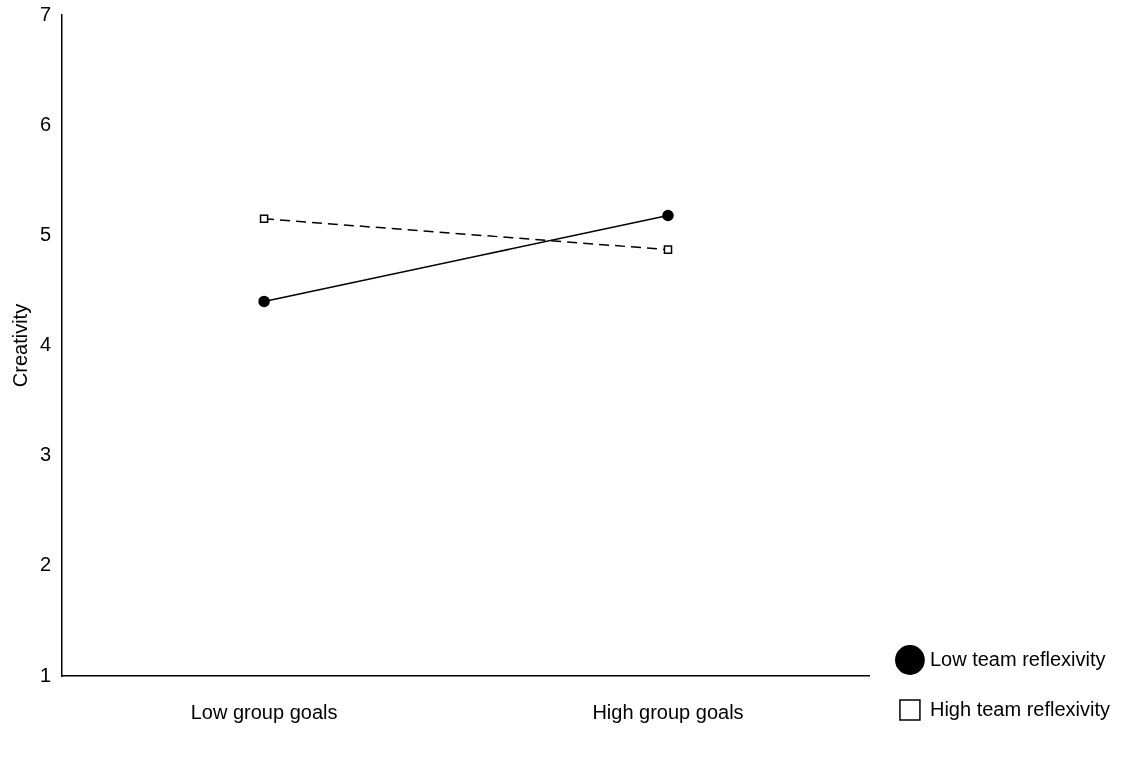 The width and height of the screenshot is (1130, 770). I want to click on x-tick-label: High group goals, so click(668, 711).